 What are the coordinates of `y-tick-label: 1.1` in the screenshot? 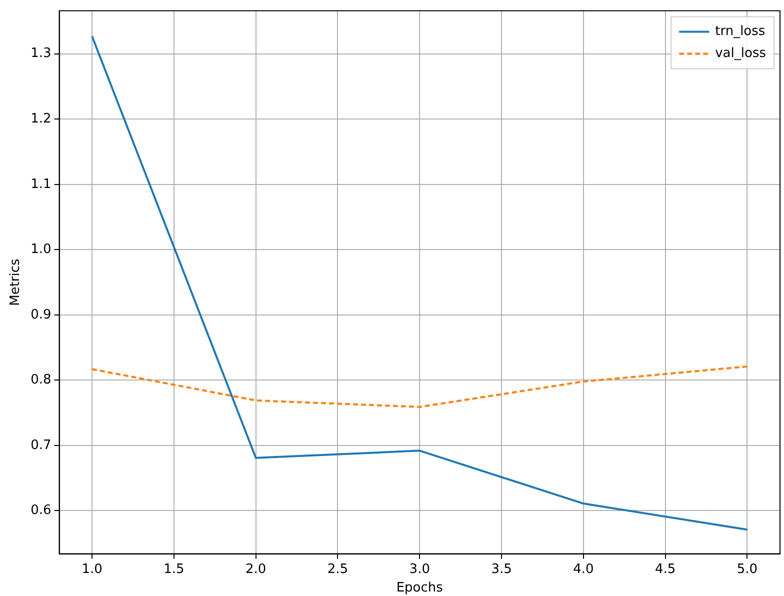 It's located at (41, 184).